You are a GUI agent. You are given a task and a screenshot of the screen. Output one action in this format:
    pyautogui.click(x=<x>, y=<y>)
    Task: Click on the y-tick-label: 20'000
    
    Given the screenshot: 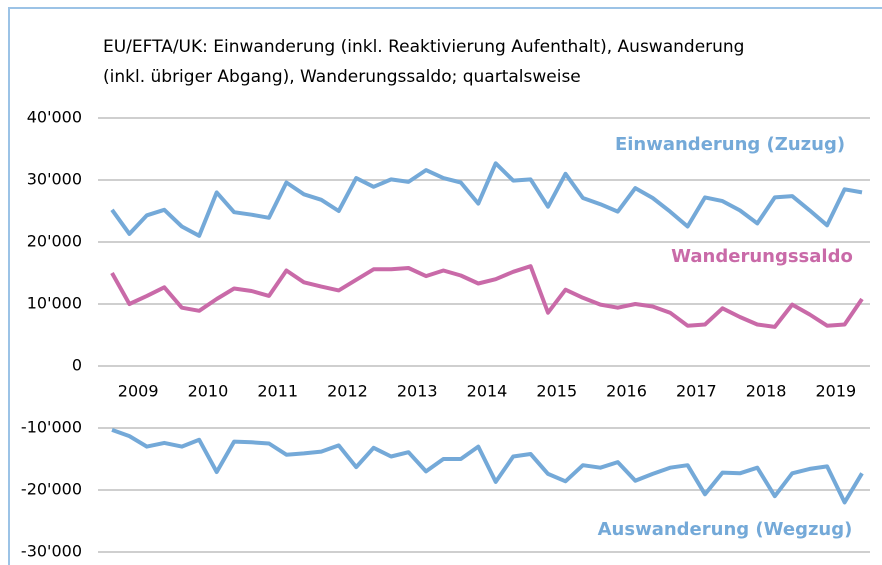 What is the action you would take?
    pyautogui.click(x=54, y=241)
    